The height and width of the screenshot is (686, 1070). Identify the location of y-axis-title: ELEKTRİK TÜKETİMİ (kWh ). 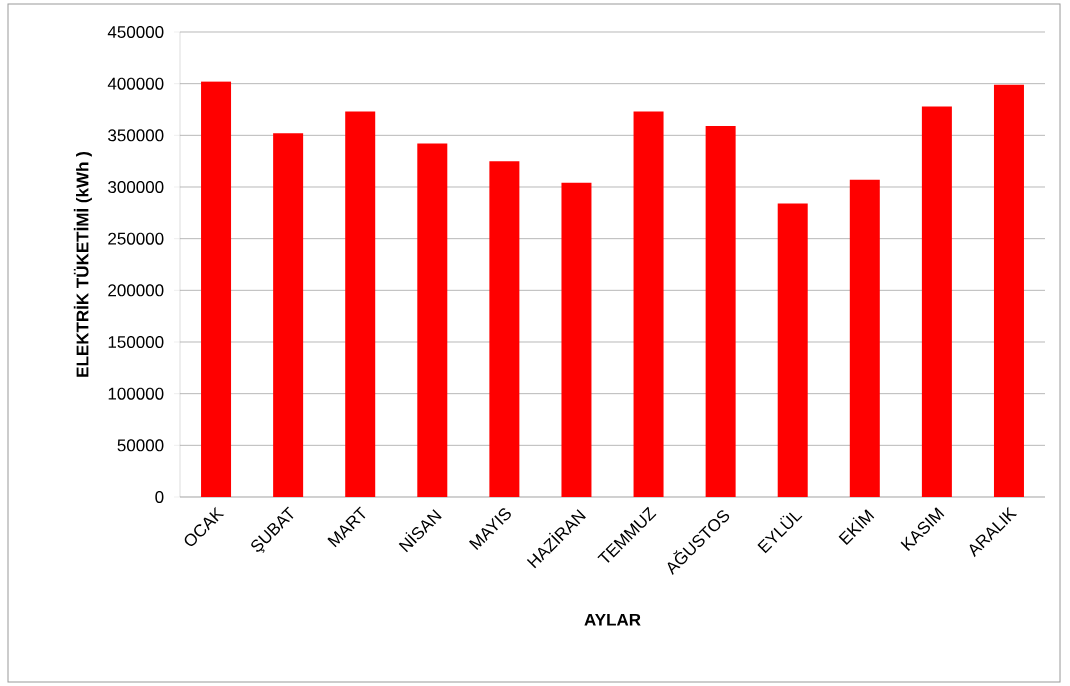
(82, 264).